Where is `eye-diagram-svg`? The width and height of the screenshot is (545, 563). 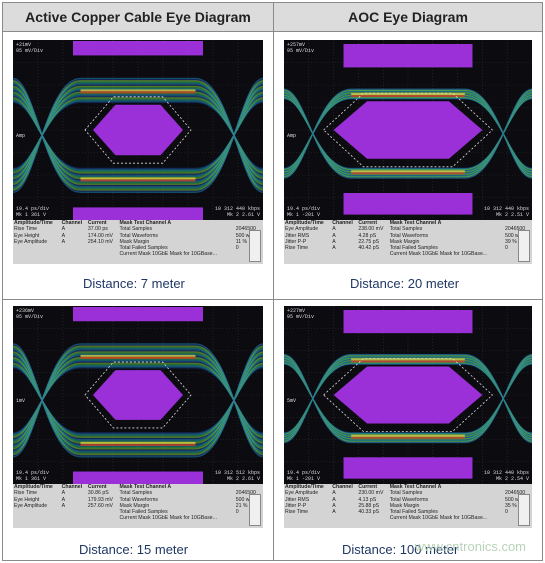
eye-diagram-svg is located at coordinates (408, 395).